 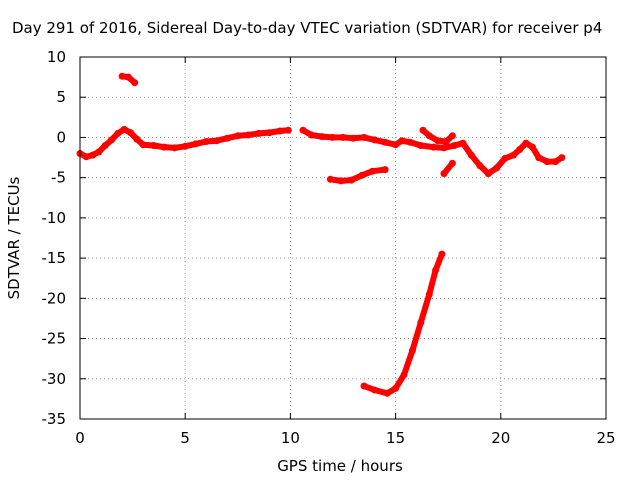 What do you see at coordinates (54, 258) in the screenshot?
I see `y-tick-label: -15` at bounding box center [54, 258].